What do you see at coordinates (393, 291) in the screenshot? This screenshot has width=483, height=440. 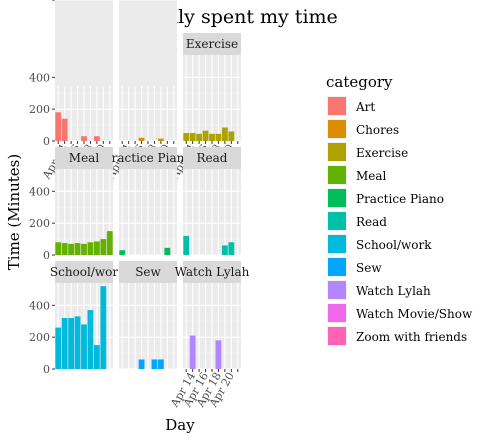 I see `legend-label: Watch Lylah` at bounding box center [393, 291].